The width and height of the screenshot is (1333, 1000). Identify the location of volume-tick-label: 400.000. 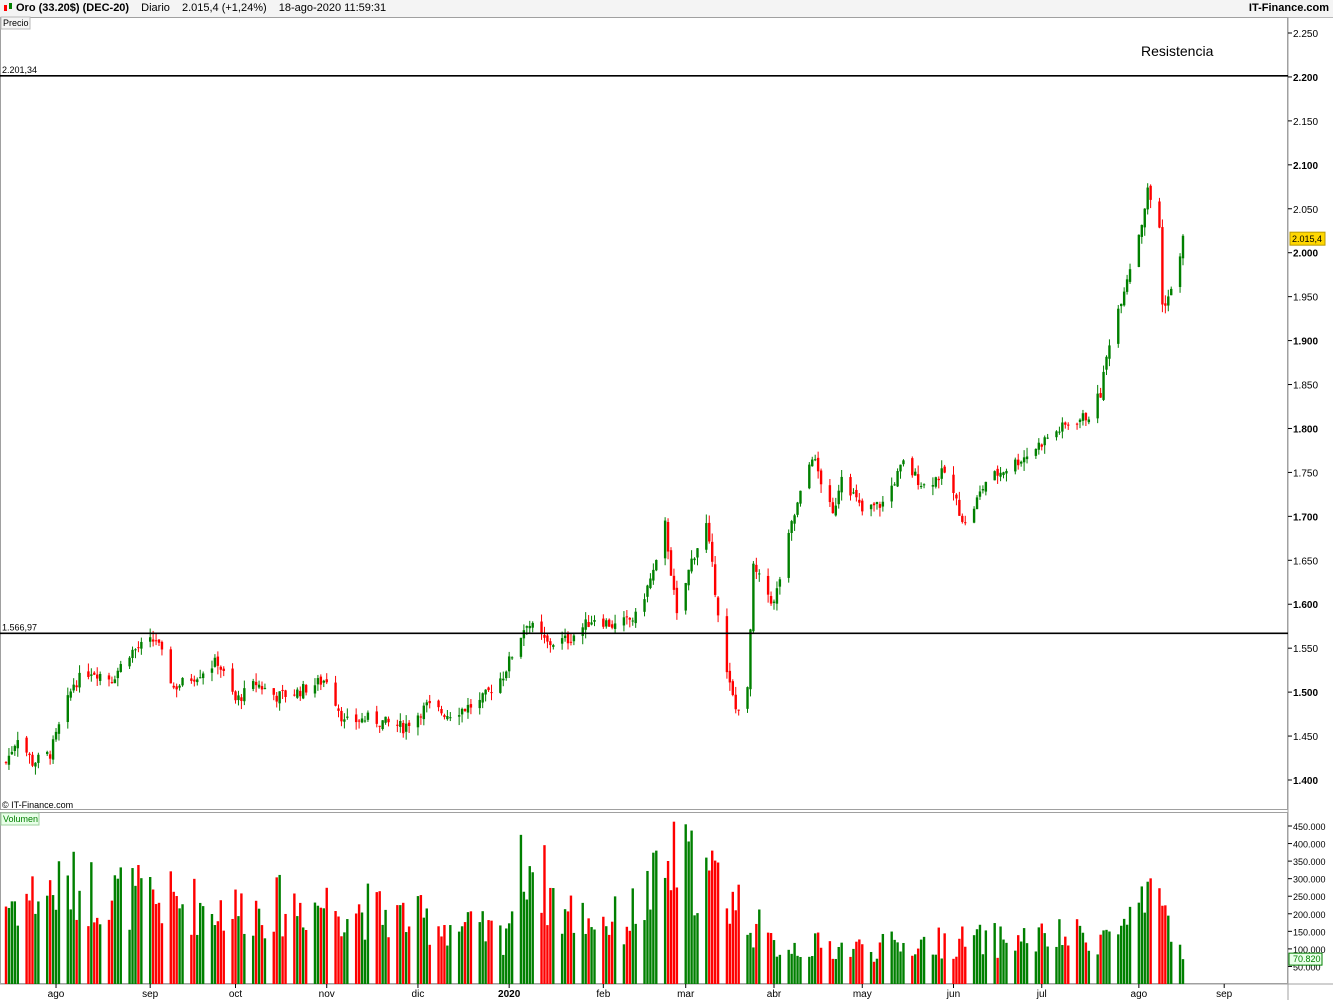
(1309, 845).